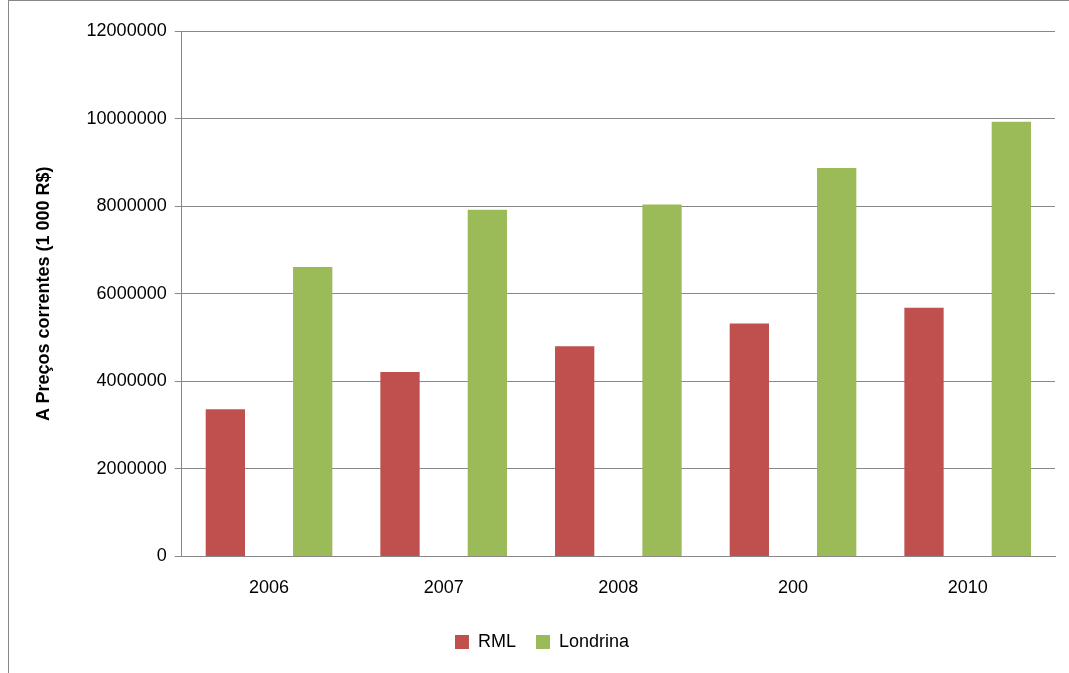 This screenshot has height=673, width=1069. I want to click on y-tick-label: 6000000, so click(131, 292).